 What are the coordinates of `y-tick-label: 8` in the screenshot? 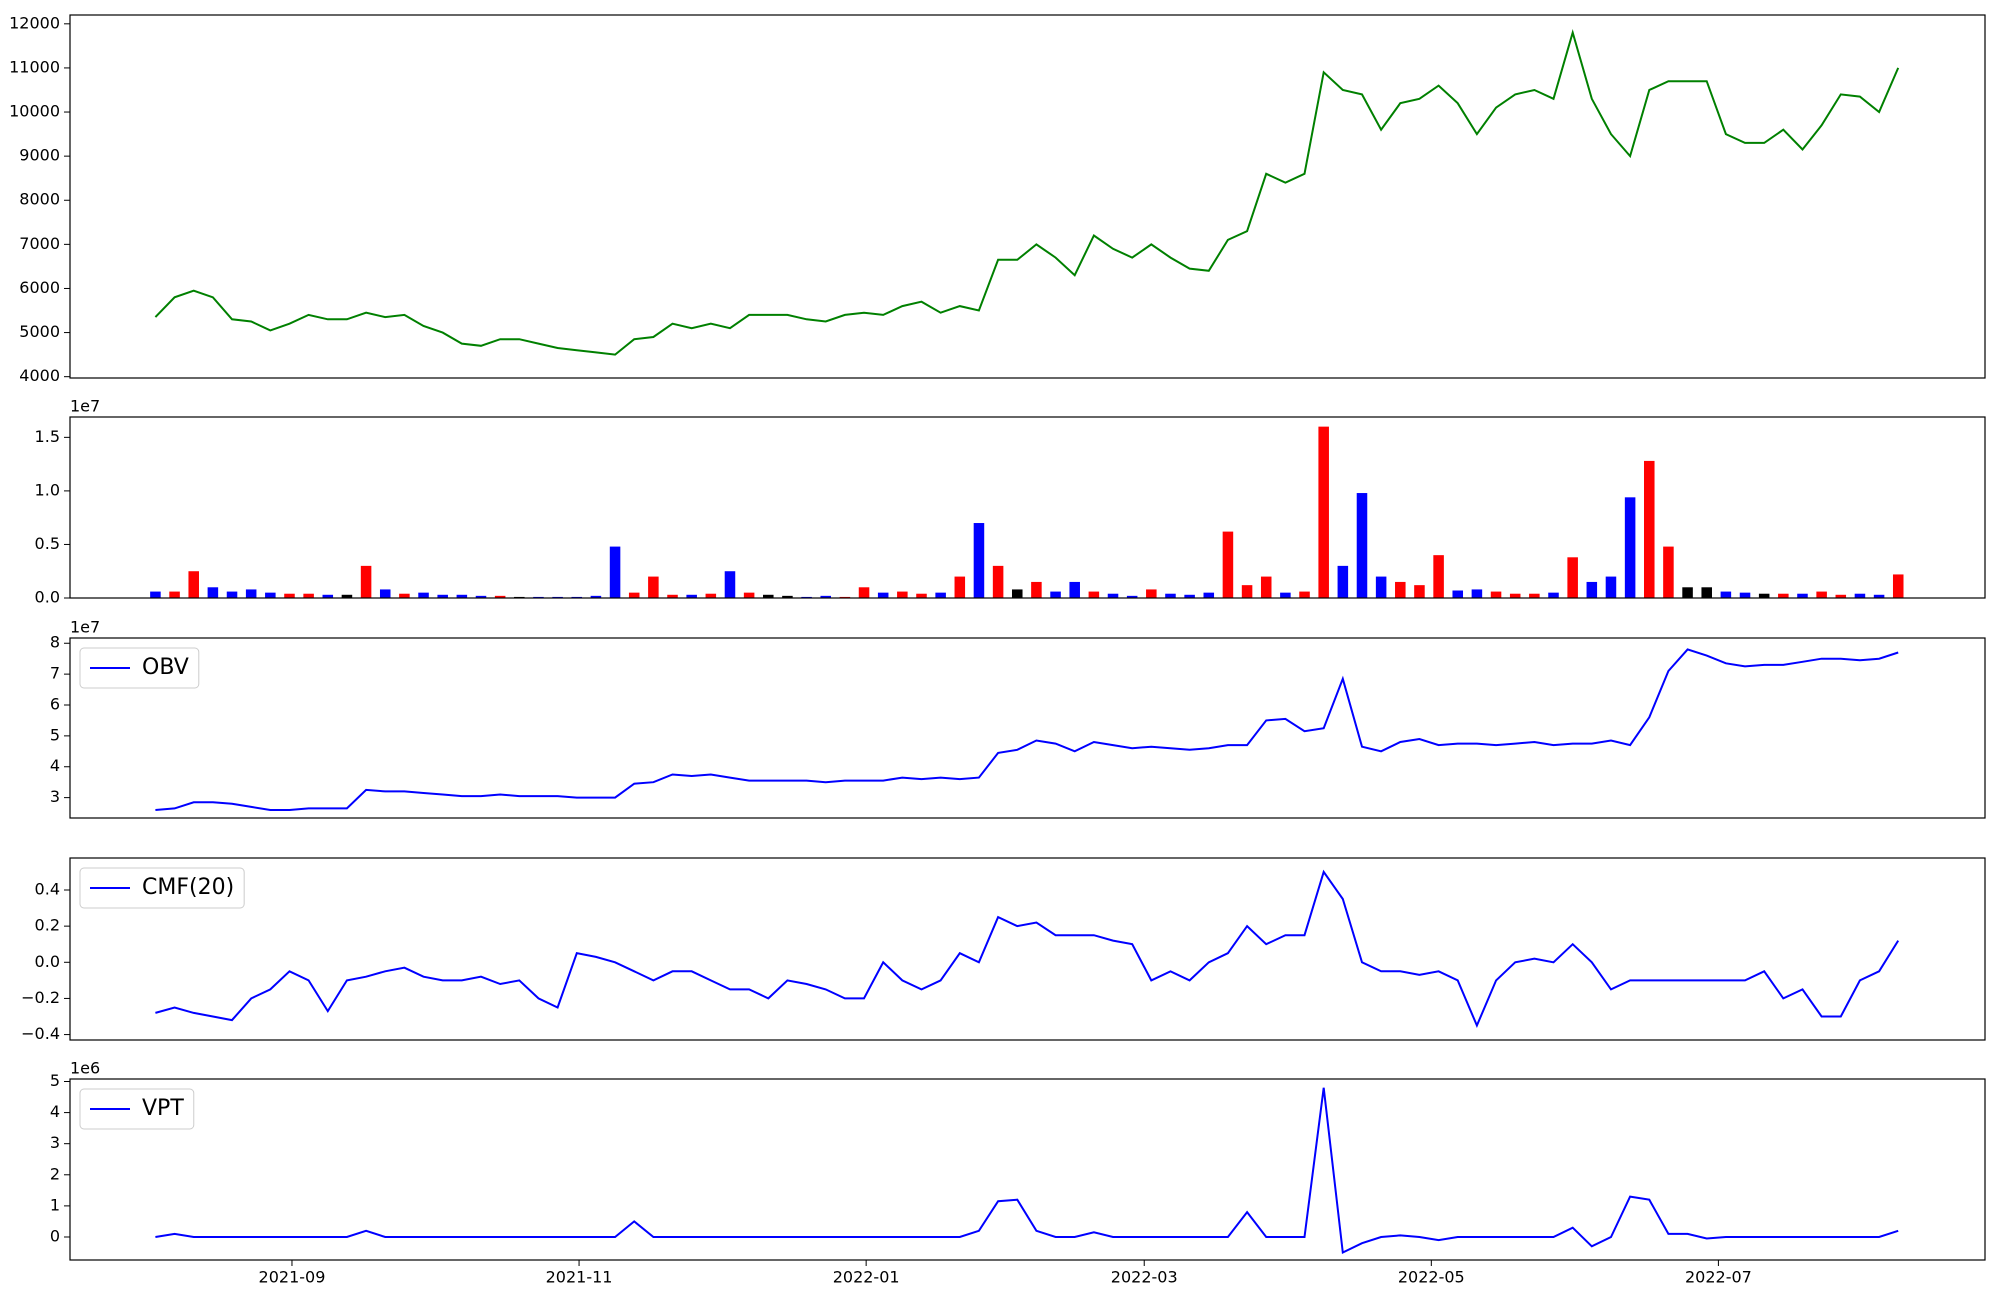 It's located at (55, 642).